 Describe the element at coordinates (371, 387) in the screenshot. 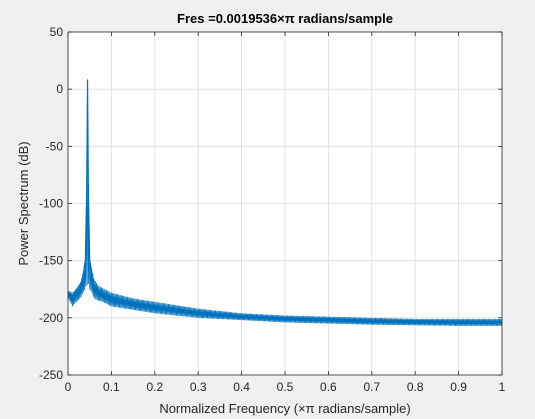

I see `x-tick-label: 0.7` at that location.